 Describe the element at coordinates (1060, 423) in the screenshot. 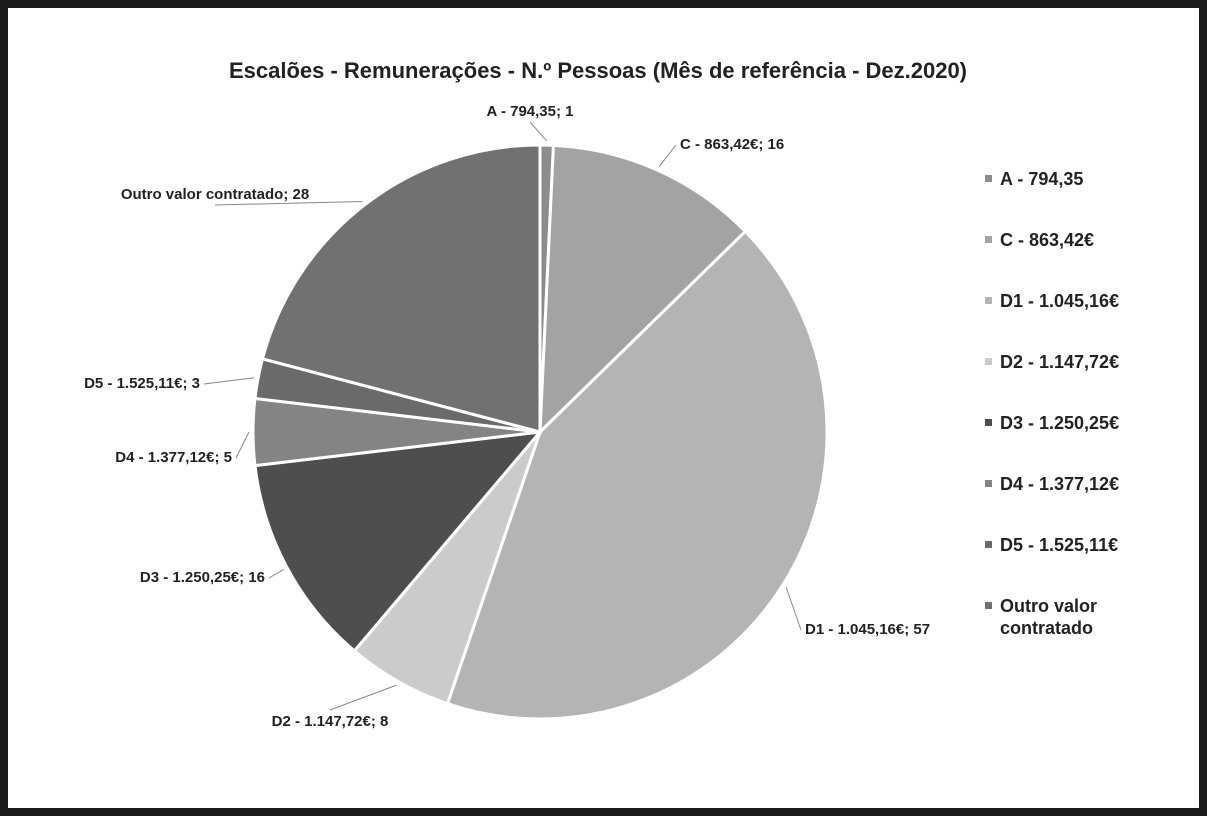

I see `legend-label: D3 - 1.250,25€` at that location.